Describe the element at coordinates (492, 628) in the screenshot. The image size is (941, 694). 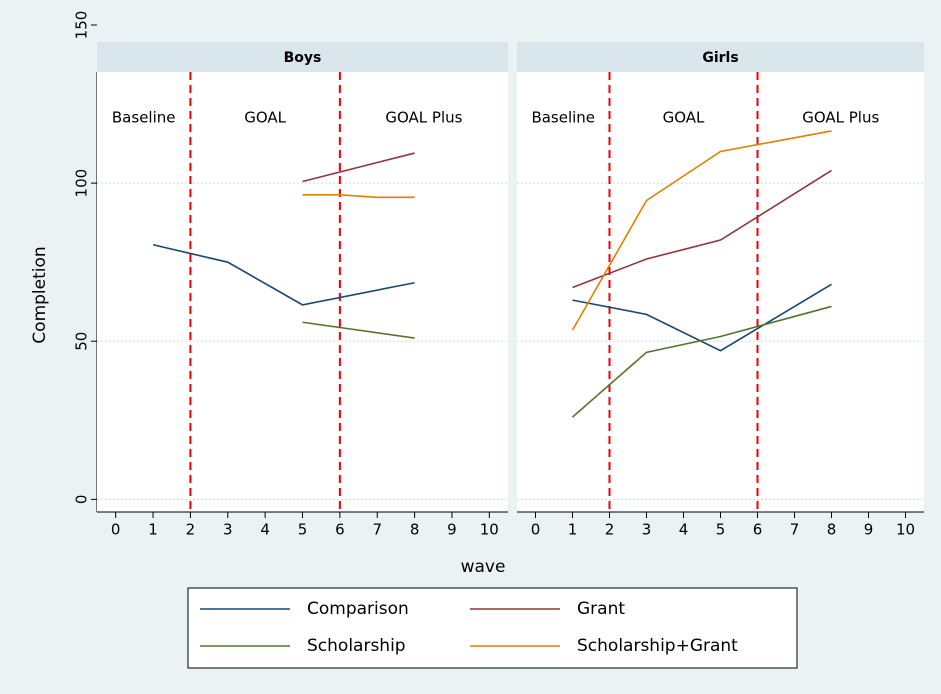
I see `legend` at that location.